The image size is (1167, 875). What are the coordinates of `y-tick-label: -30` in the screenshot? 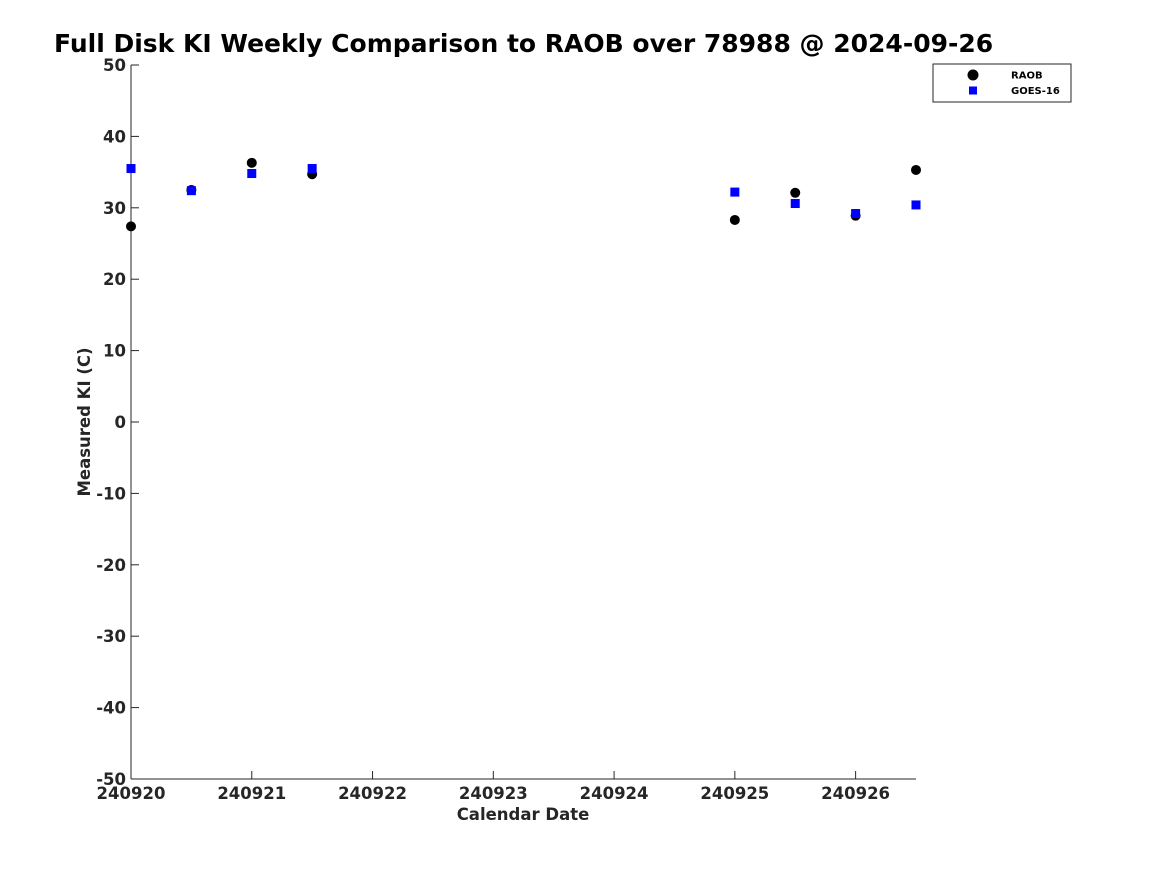 It's located at (111, 636).